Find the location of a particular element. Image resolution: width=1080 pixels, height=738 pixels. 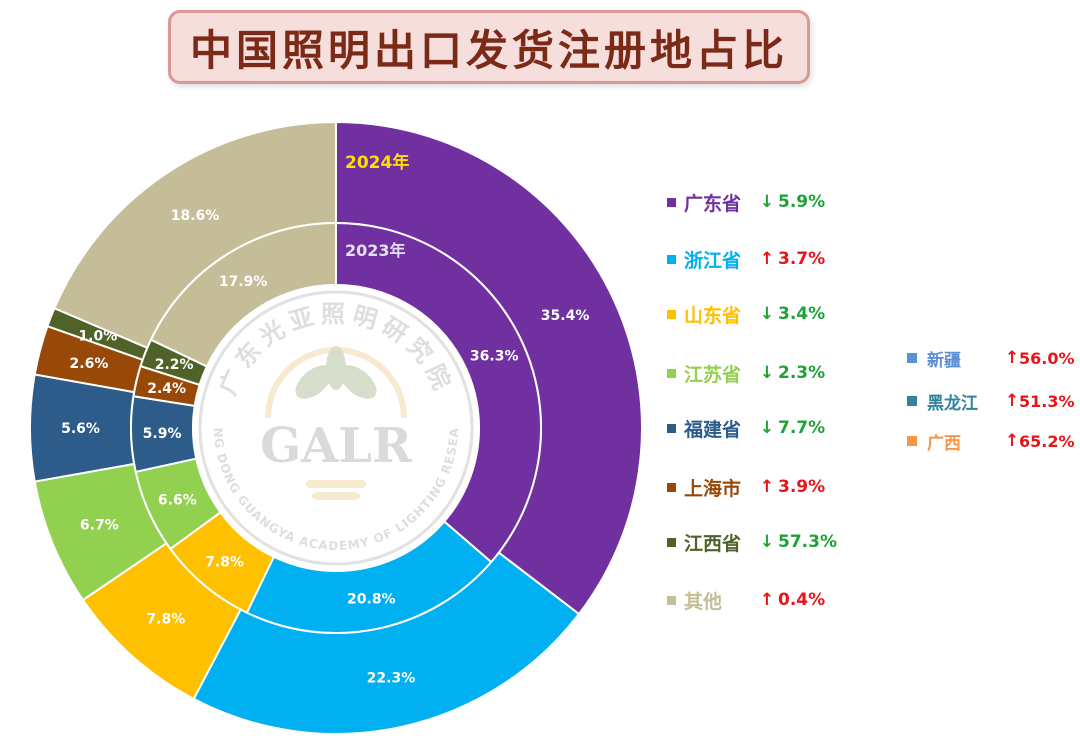

outer-label-1: 22.3% is located at coordinates (391, 679).